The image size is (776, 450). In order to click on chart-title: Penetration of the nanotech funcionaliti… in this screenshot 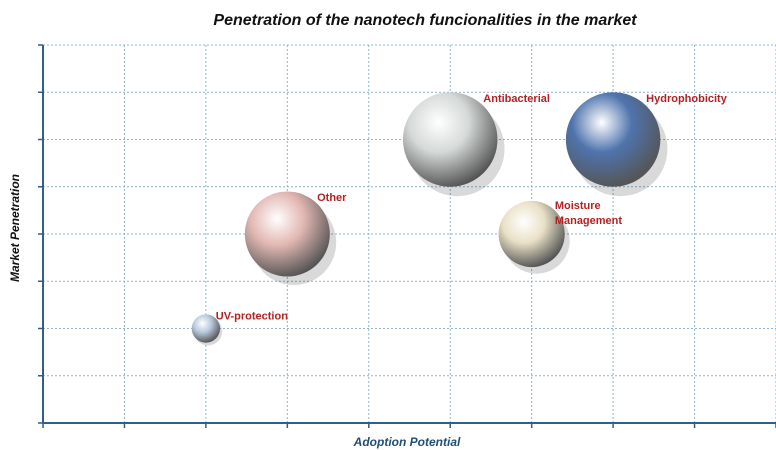, I will do `click(425, 20)`.